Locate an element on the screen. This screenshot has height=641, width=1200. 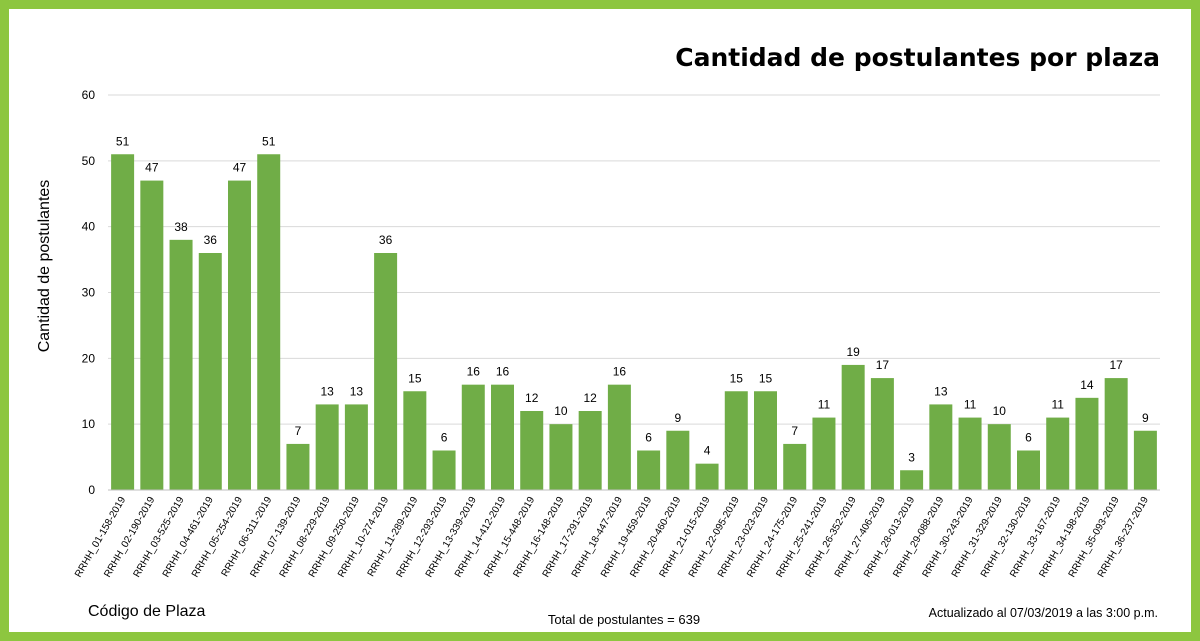
data-label: 14 is located at coordinates (1087, 385).